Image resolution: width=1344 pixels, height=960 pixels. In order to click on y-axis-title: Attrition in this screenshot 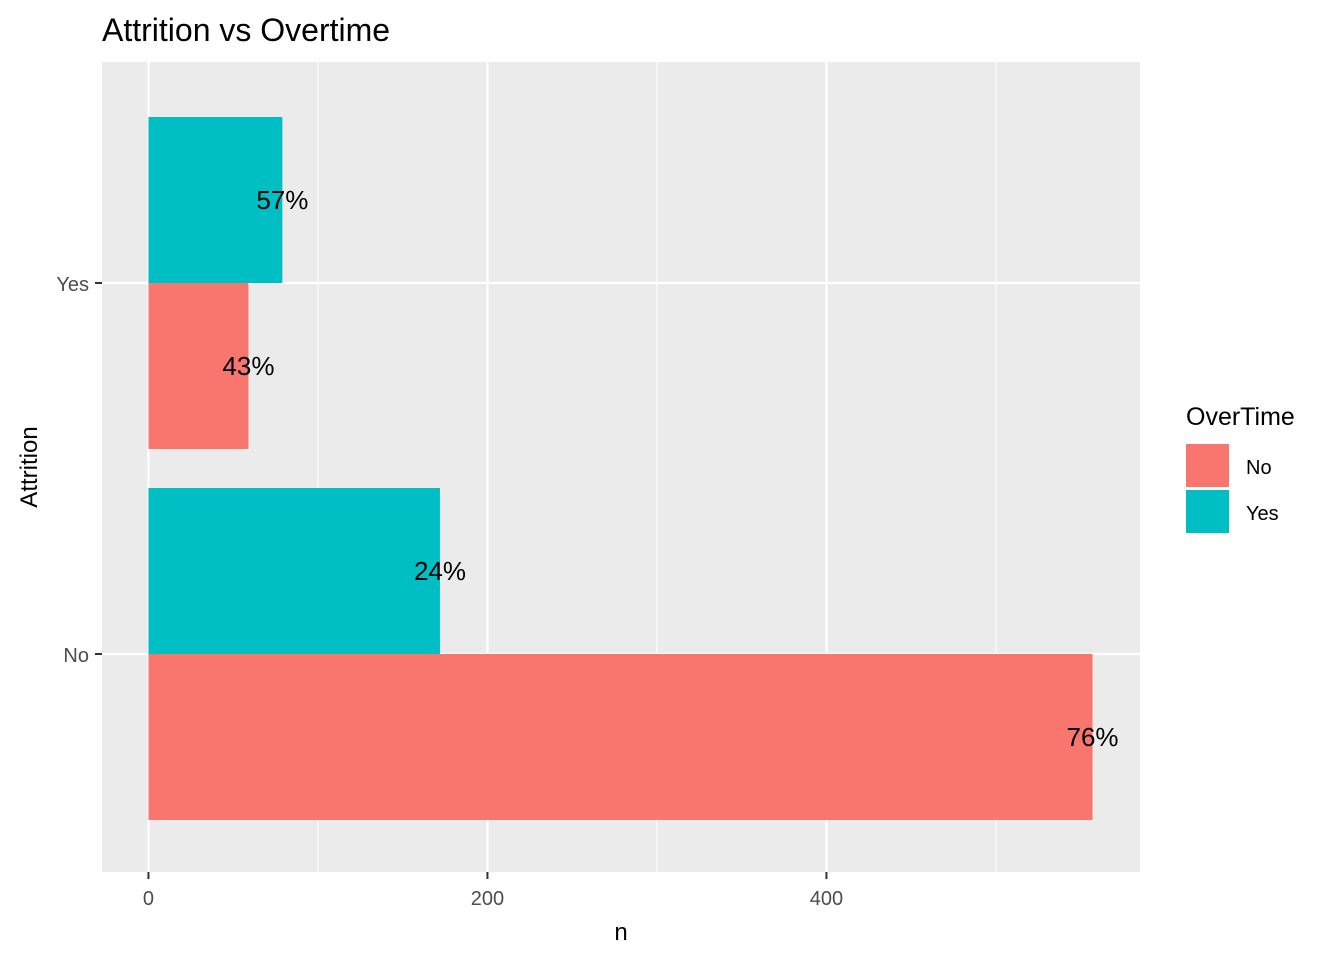, I will do `click(29, 466)`.